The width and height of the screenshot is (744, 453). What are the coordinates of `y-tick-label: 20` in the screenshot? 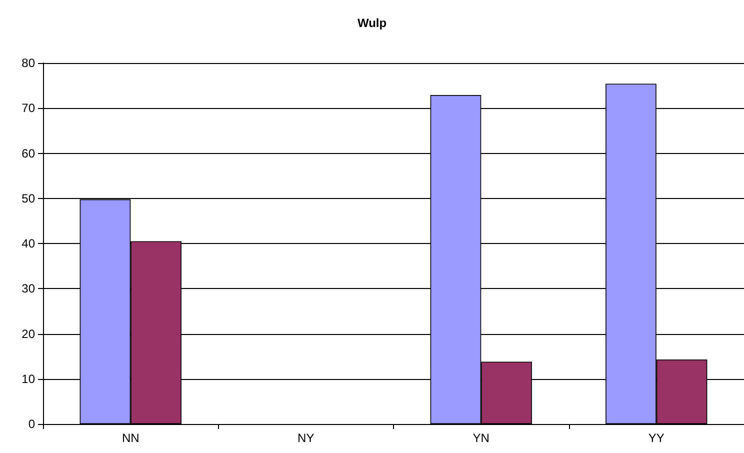 It's located at (29, 333).